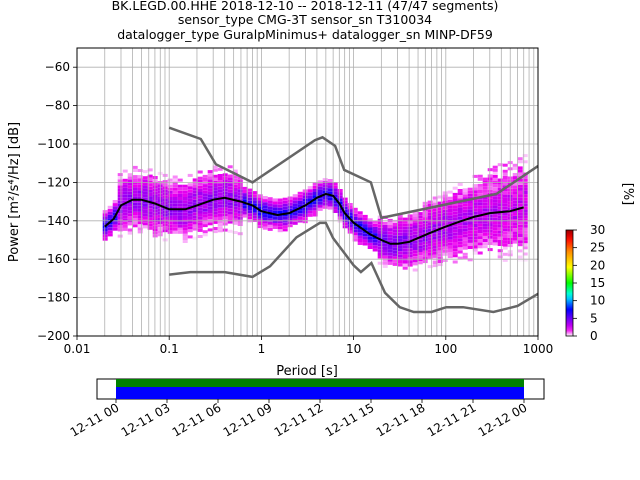  Describe the element at coordinates (627, 194) in the screenshot. I see `colorbar-label: [%]` at that location.